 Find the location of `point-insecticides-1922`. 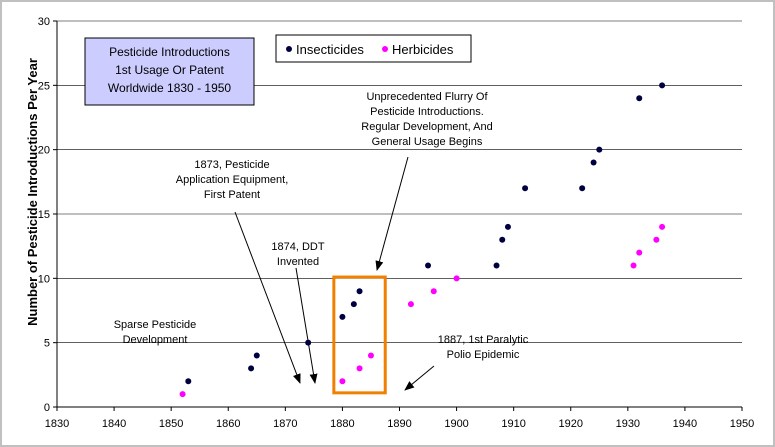

point-insecticides-1922 is located at coordinates (582, 188).